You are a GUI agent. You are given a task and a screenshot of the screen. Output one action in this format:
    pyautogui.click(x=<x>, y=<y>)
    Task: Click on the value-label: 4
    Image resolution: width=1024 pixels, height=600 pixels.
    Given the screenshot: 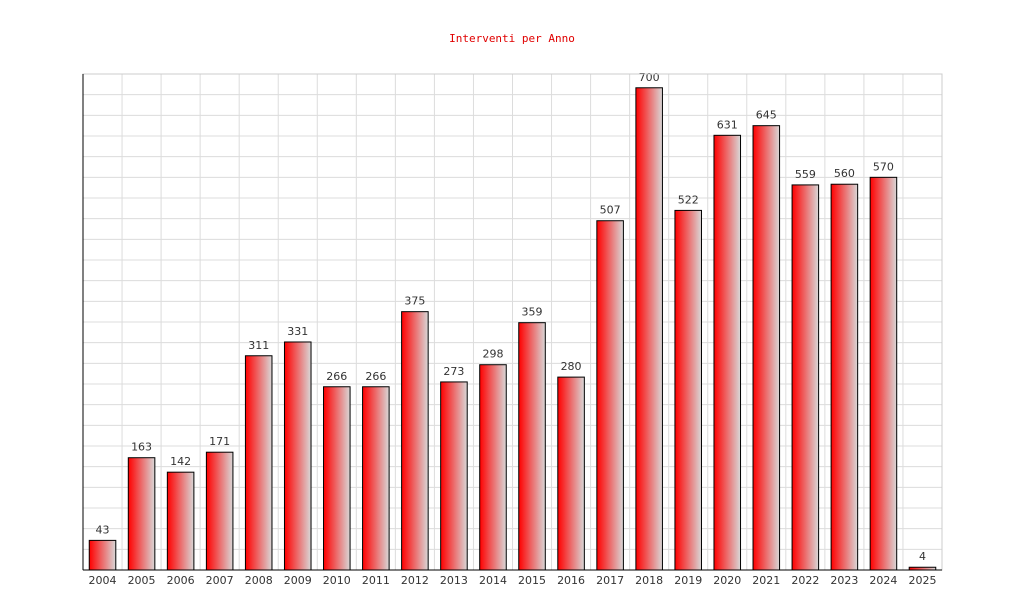 What is the action you would take?
    pyautogui.click(x=922, y=556)
    